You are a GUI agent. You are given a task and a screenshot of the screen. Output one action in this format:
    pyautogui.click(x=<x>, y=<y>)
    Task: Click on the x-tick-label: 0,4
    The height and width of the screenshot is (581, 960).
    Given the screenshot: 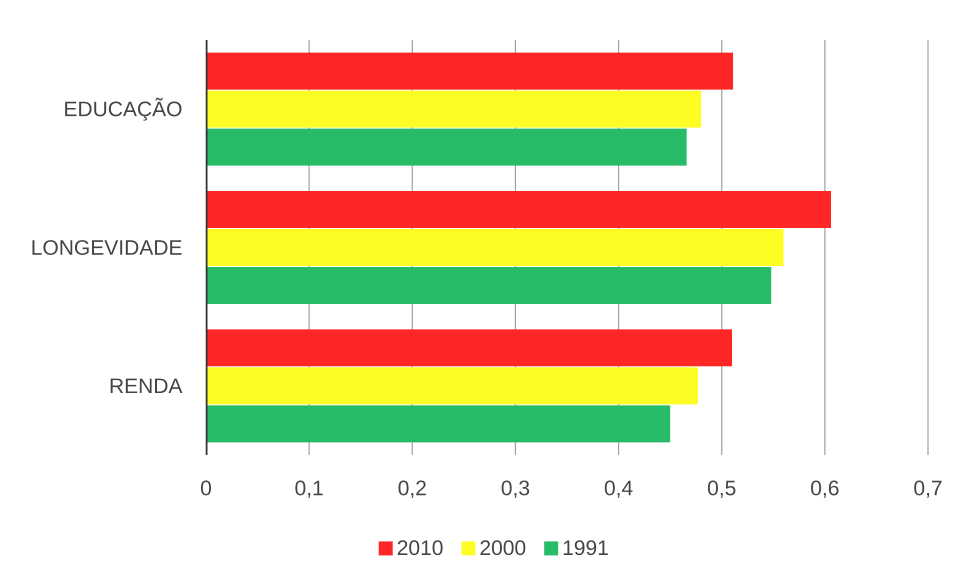 What is the action you would take?
    pyautogui.click(x=618, y=489)
    